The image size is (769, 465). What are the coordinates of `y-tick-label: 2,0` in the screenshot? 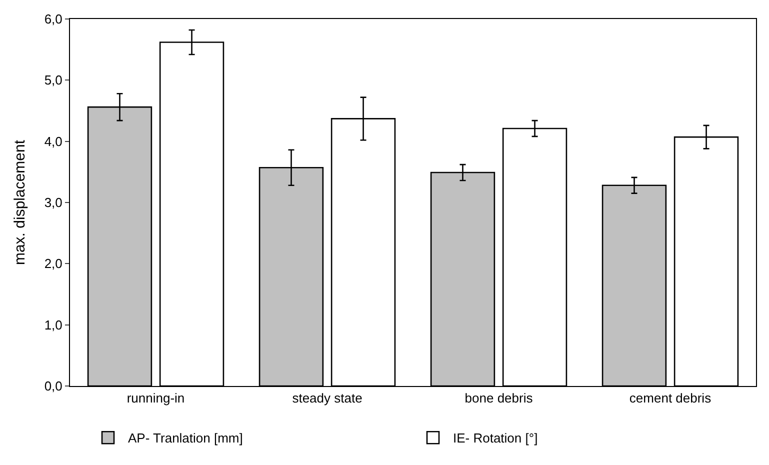 It's located at (53, 264).